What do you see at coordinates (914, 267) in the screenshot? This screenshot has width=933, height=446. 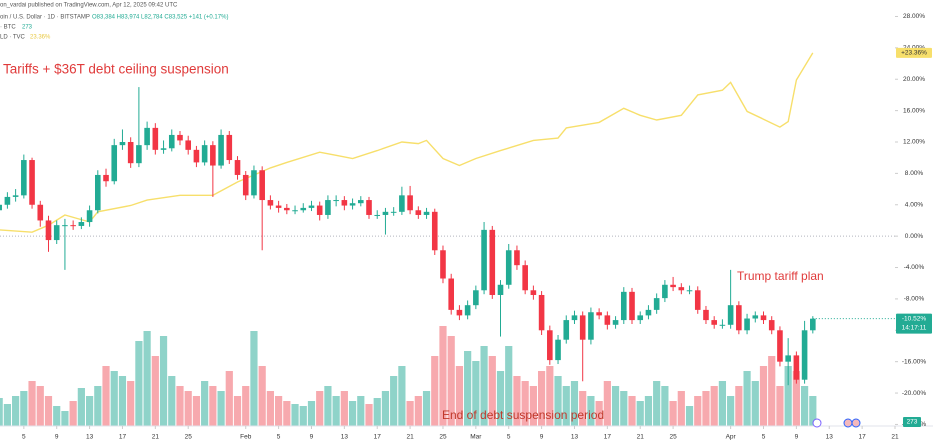 I see `y-tick-label: -4.00%` at bounding box center [914, 267].